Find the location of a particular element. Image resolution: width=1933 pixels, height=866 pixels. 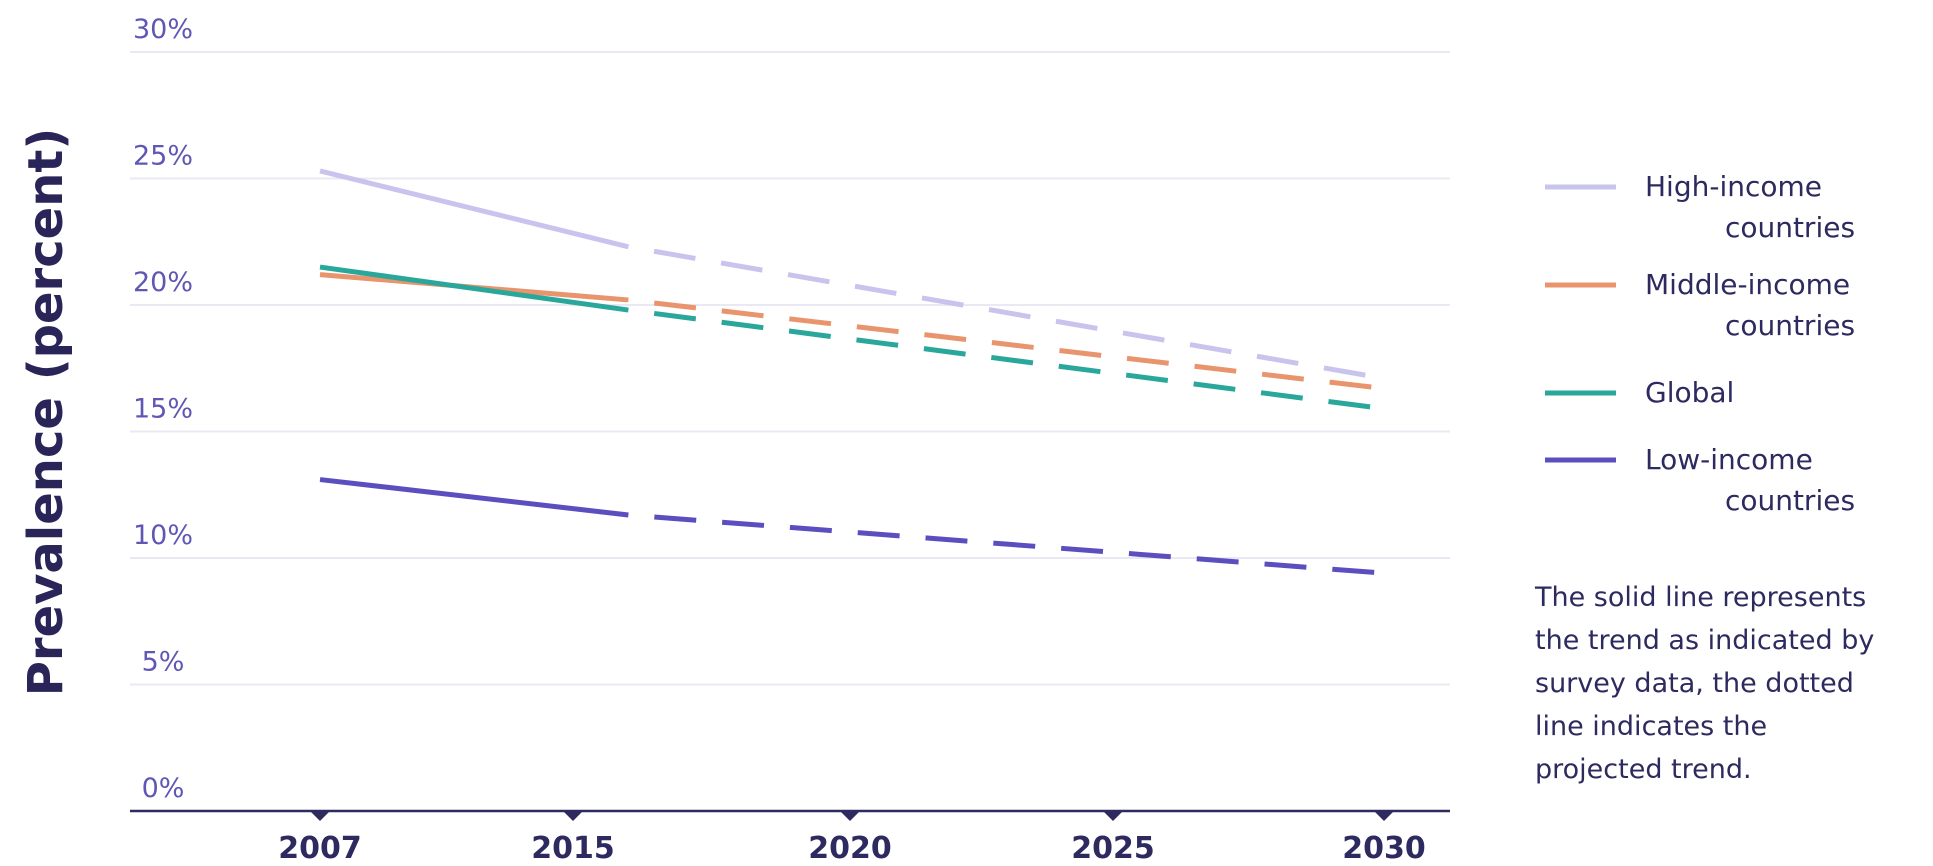

x-axis is located at coordinates (790, 815).